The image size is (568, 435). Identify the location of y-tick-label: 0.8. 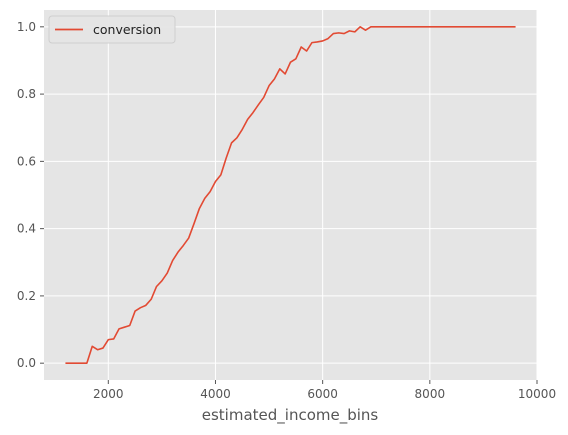
(26, 94).